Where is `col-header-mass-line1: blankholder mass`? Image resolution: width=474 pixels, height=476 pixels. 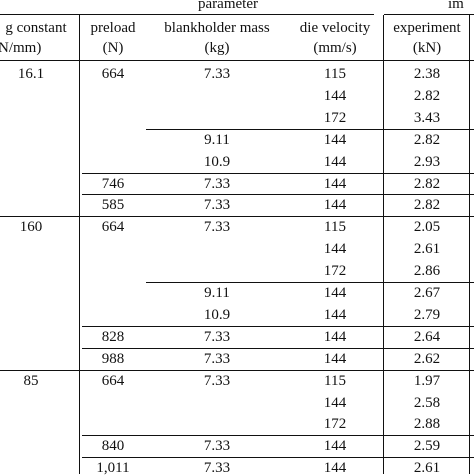
col-header-mass-line1: blankholder mass is located at coordinates (217, 28).